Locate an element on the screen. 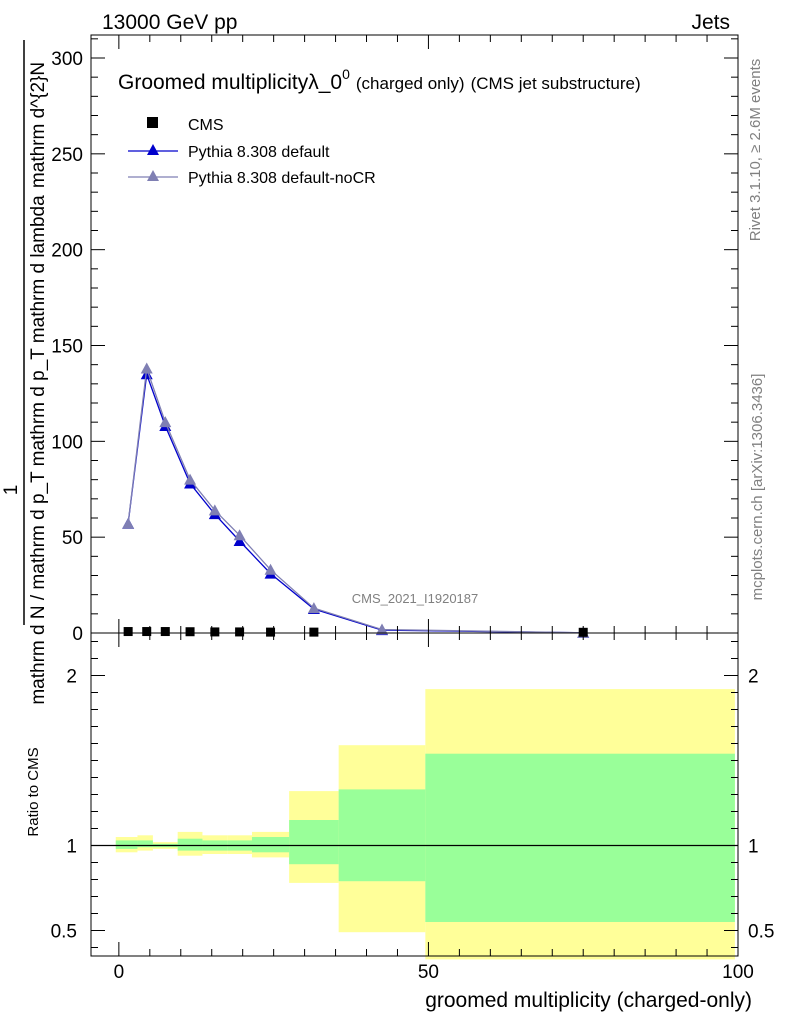 The height and width of the screenshot is (1024, 786). ylabel-ratio: Ratio to CMS is located at coordinates (33, 791).